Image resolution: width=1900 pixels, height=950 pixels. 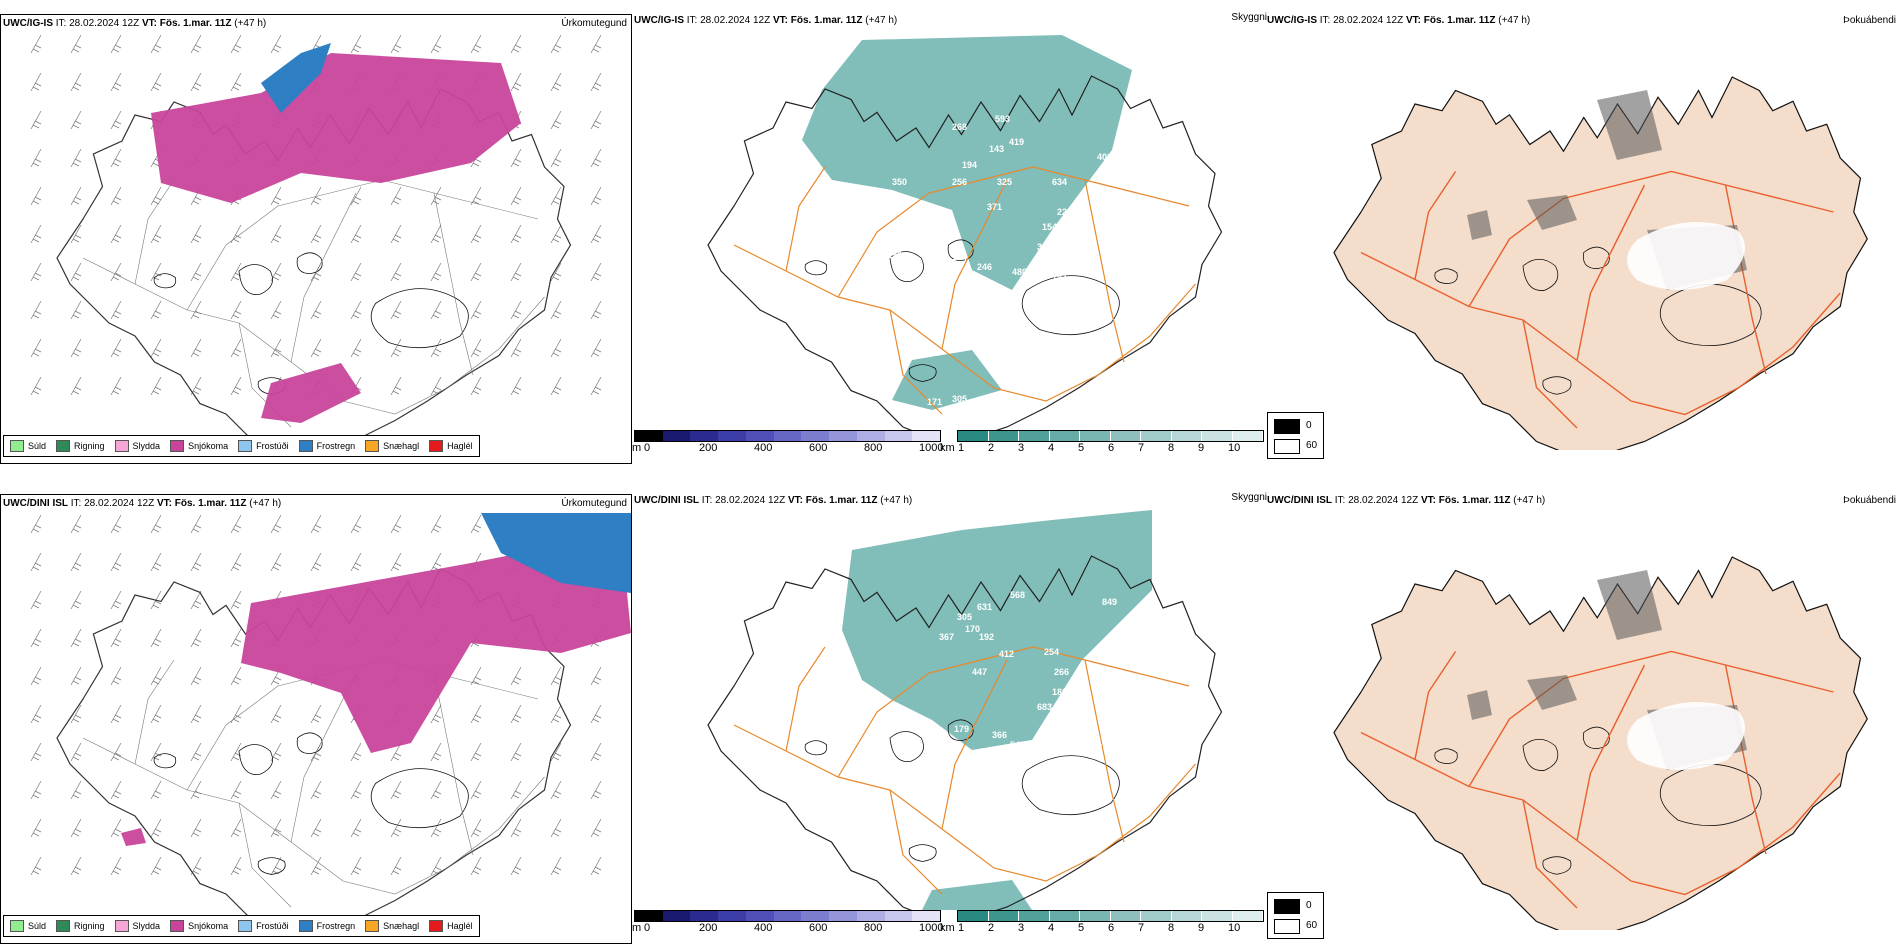 What do you see at coordinates (594, 23) in the screenshot?
I see `precip-product-label: Úrkomutegund` at bounding box center [594, 23].